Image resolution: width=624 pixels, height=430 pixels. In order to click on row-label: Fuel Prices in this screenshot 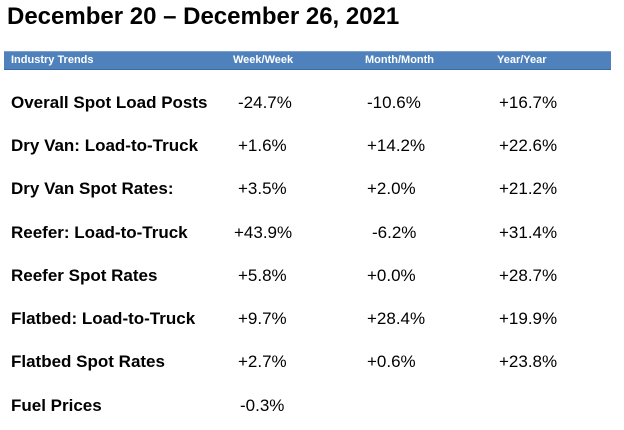, I will do `click(56, 405)`.